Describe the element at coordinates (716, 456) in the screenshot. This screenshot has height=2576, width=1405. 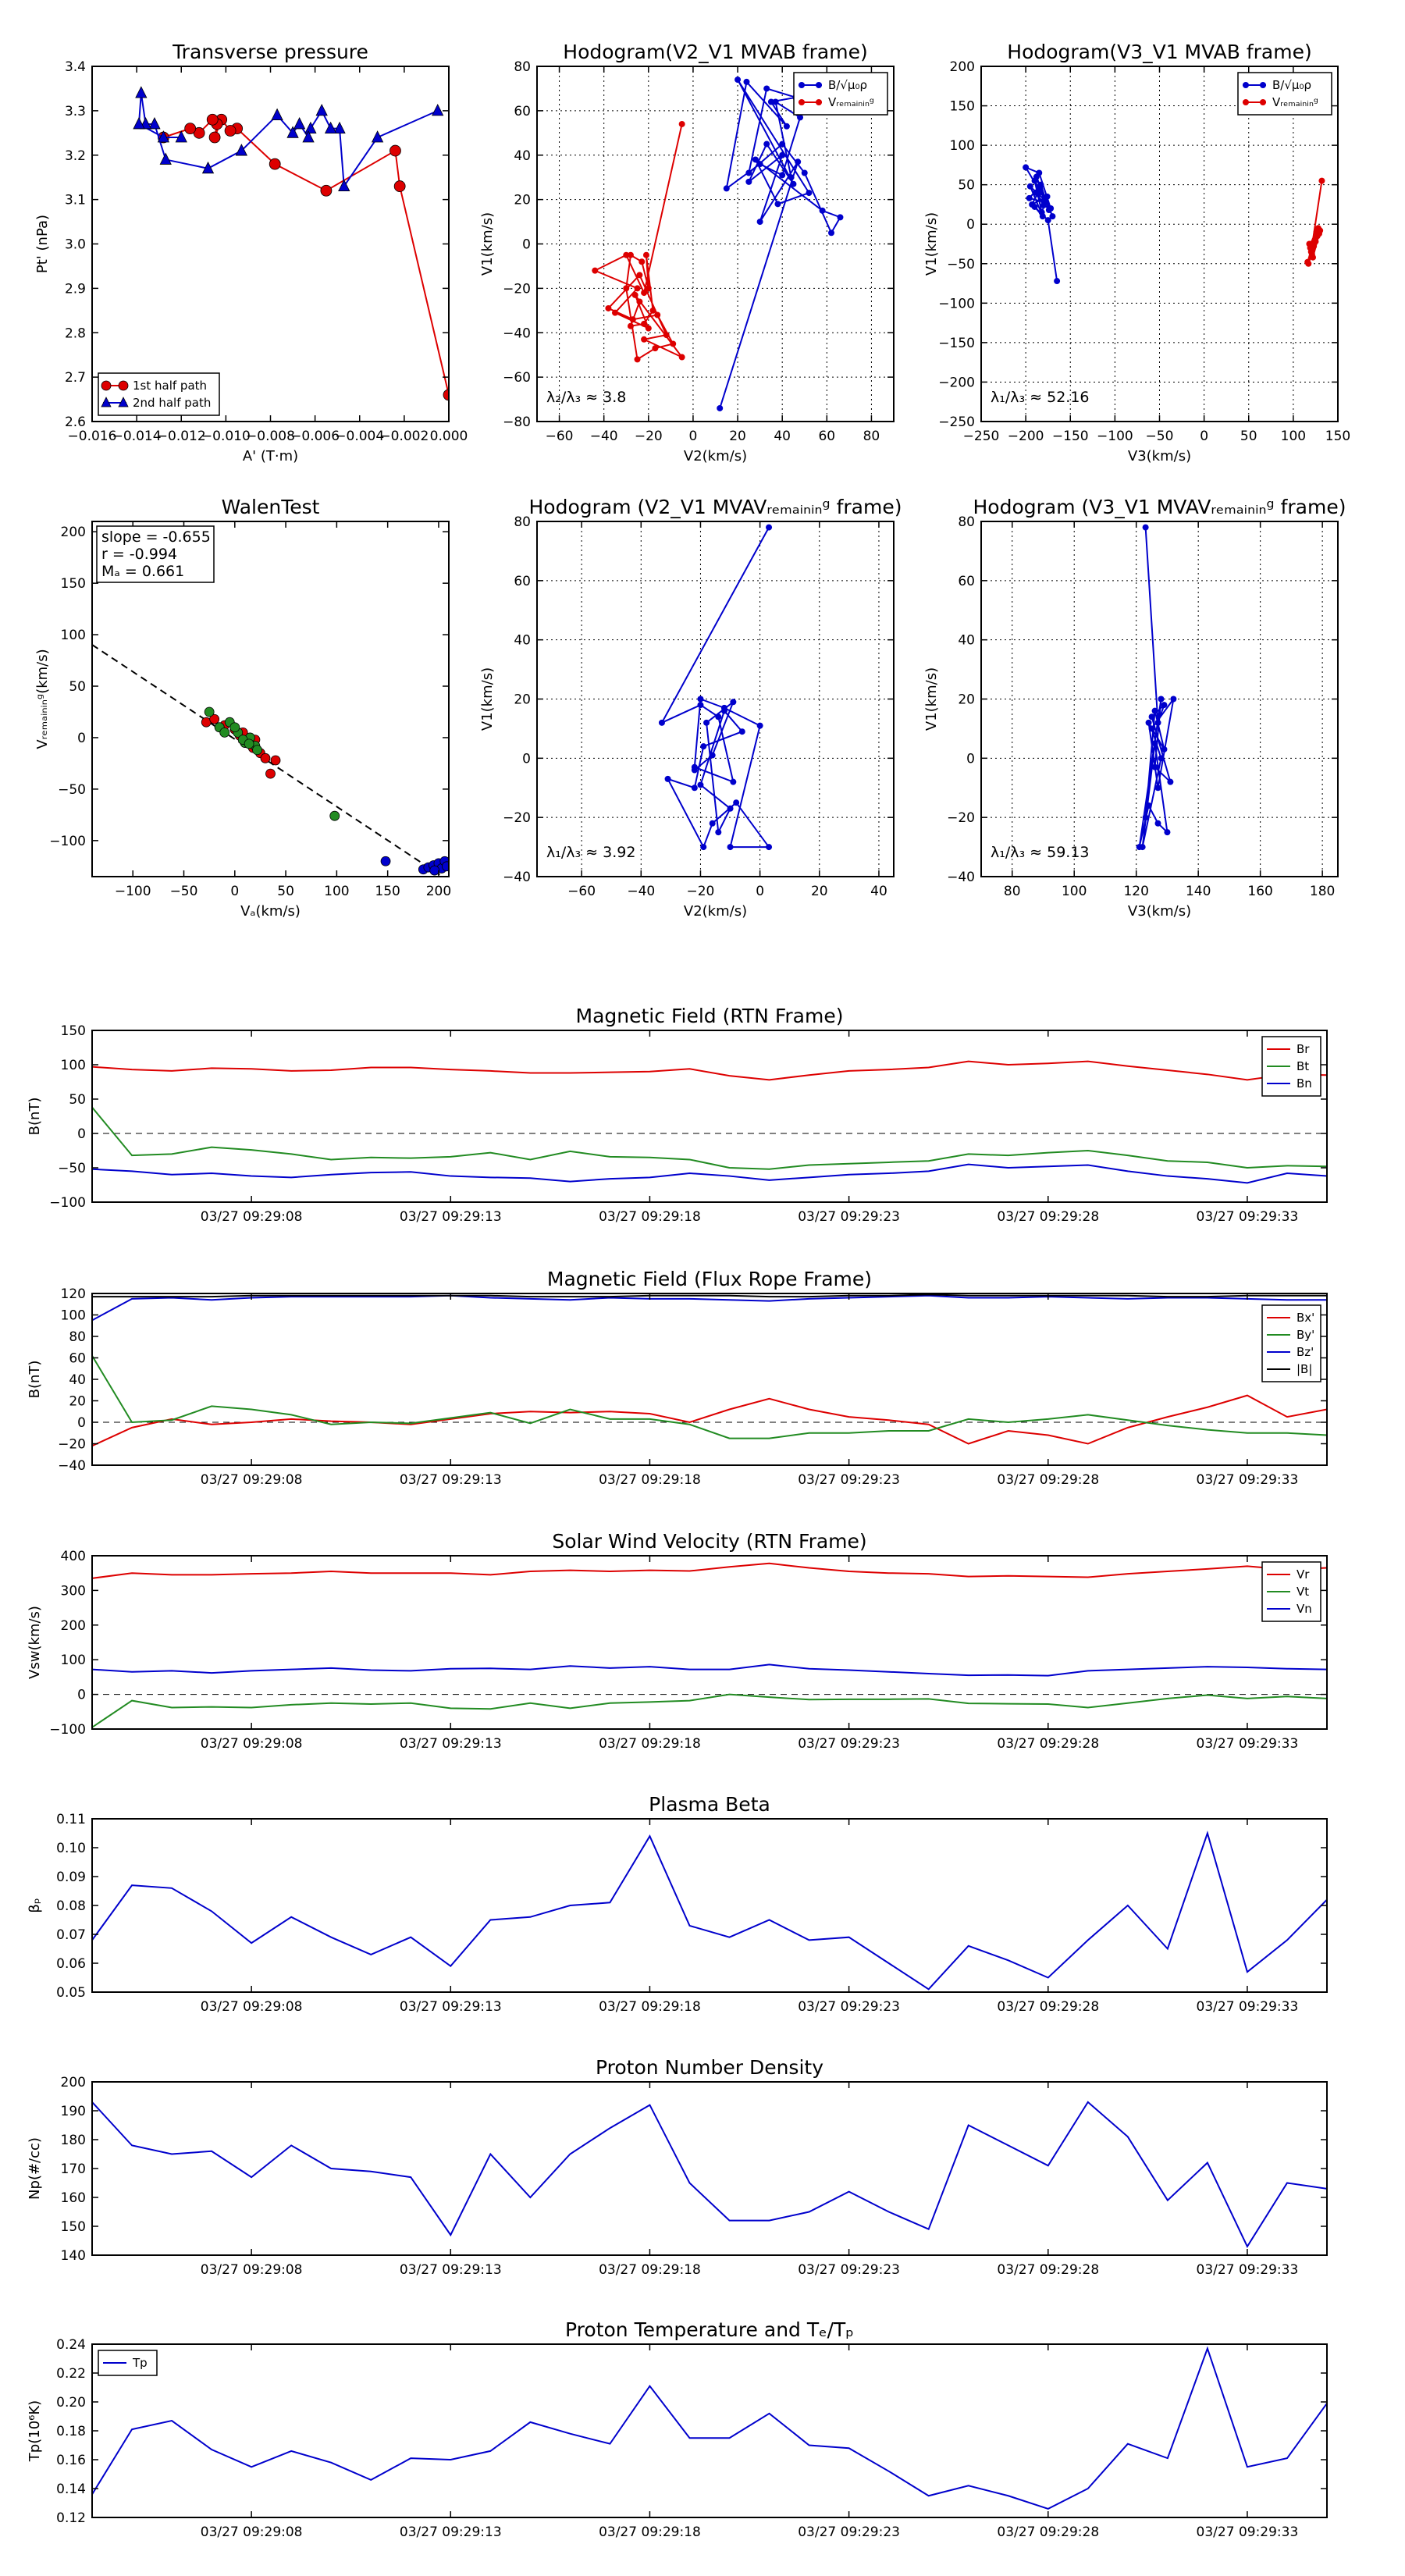
I see `x-axis-label: V2(km/s)` at that location.